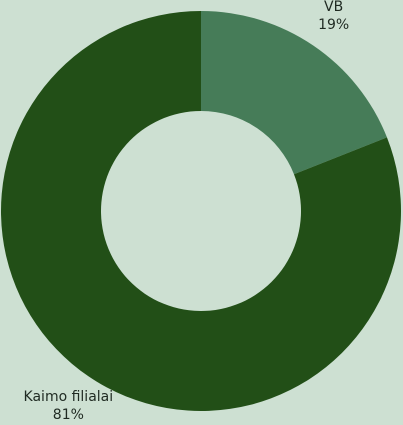  I want to click on slice-value-label: 19%, so click(333, 25).